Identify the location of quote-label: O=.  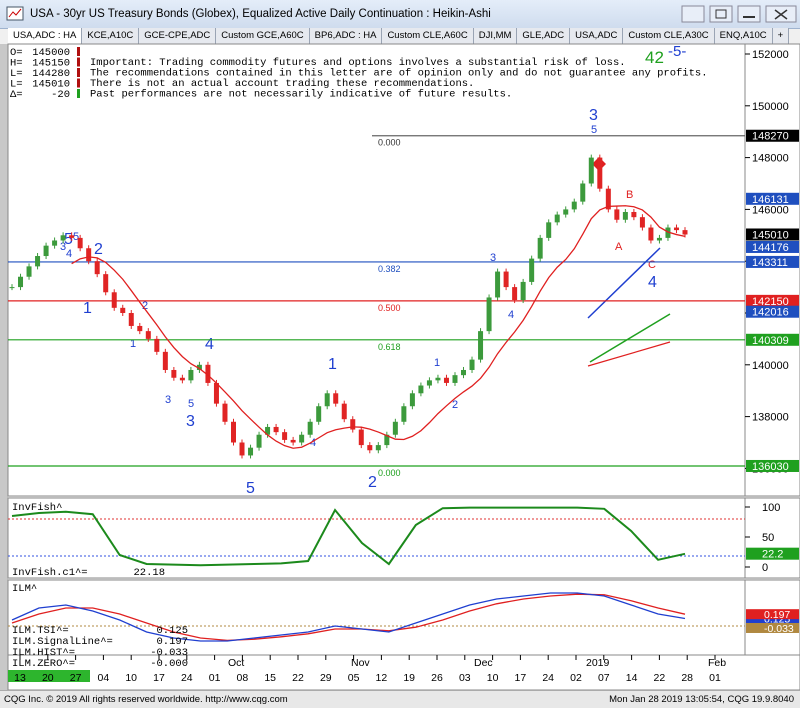
(16, 53).